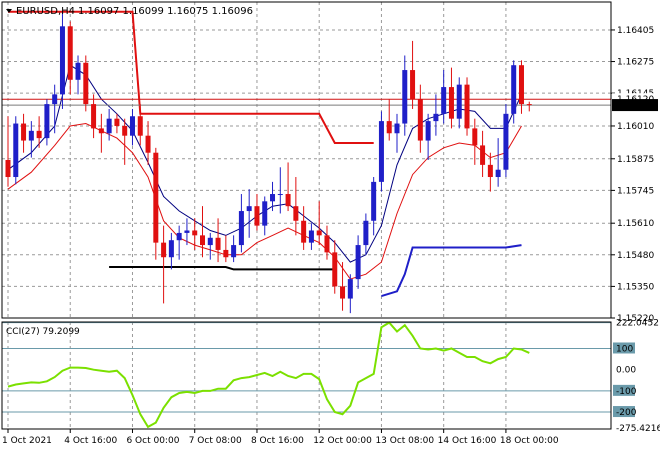  Describe the element at coordinates (342, 441) in the screenshot. I see `time-tick-label: 12 Oct 00:00` at that location.